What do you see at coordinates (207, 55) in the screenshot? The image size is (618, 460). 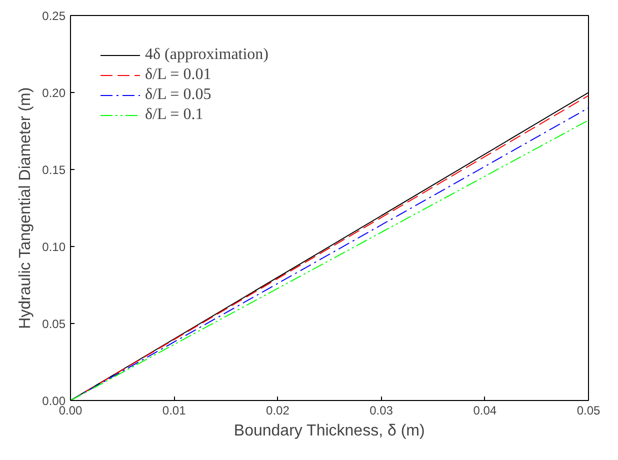 I see `legend-label: 4δ (approximation)` at bounding box center [207, 55].